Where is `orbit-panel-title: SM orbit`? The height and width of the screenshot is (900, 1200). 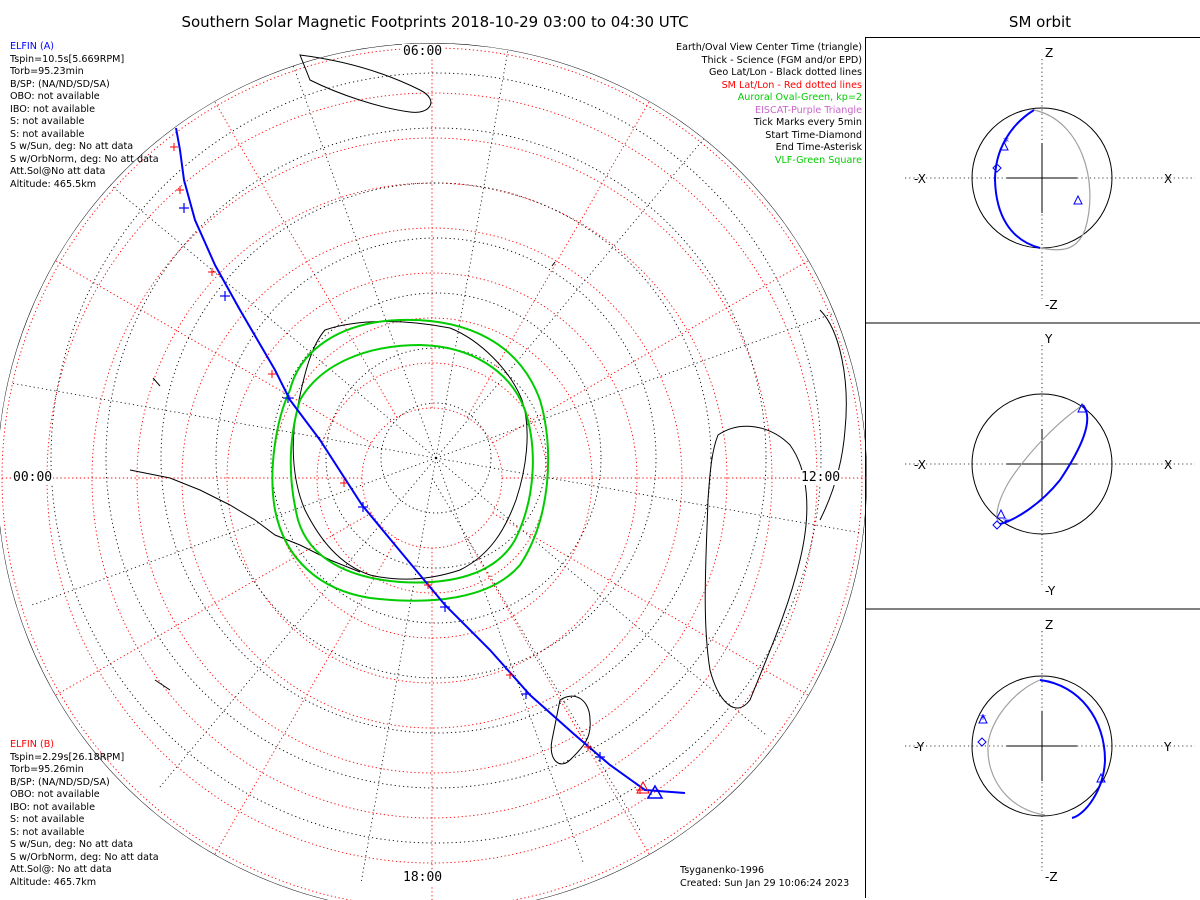
orbit-panel-title: SM orbit is located at coordinates (1040, 22).